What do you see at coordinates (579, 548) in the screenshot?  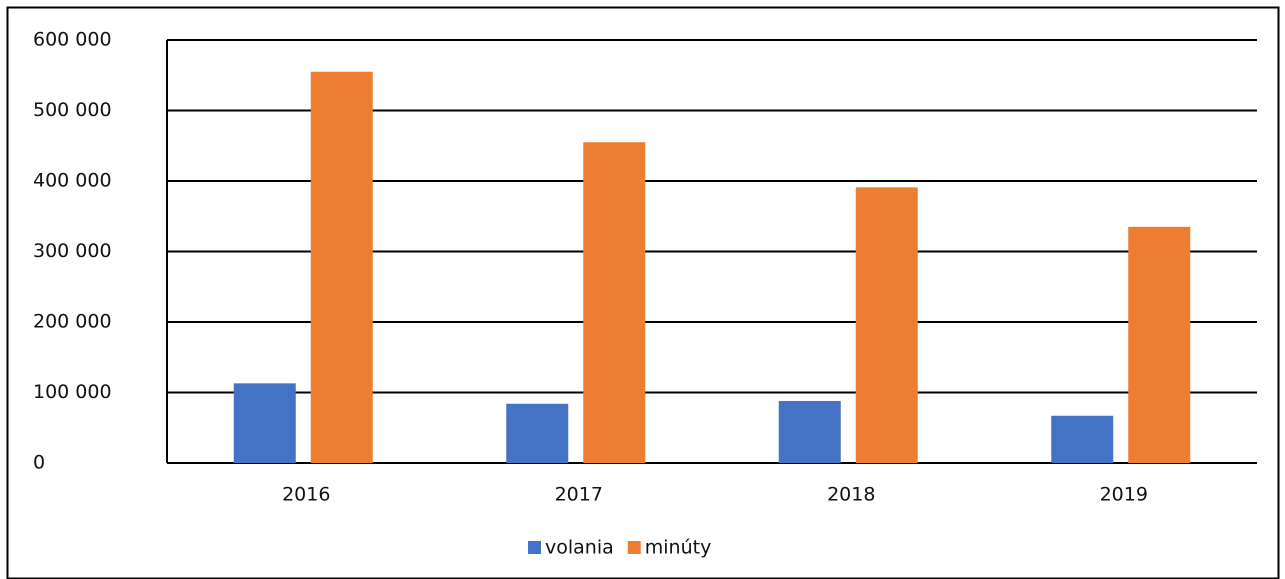 I see `legend-label: volania` at bounding box center [579, 548].